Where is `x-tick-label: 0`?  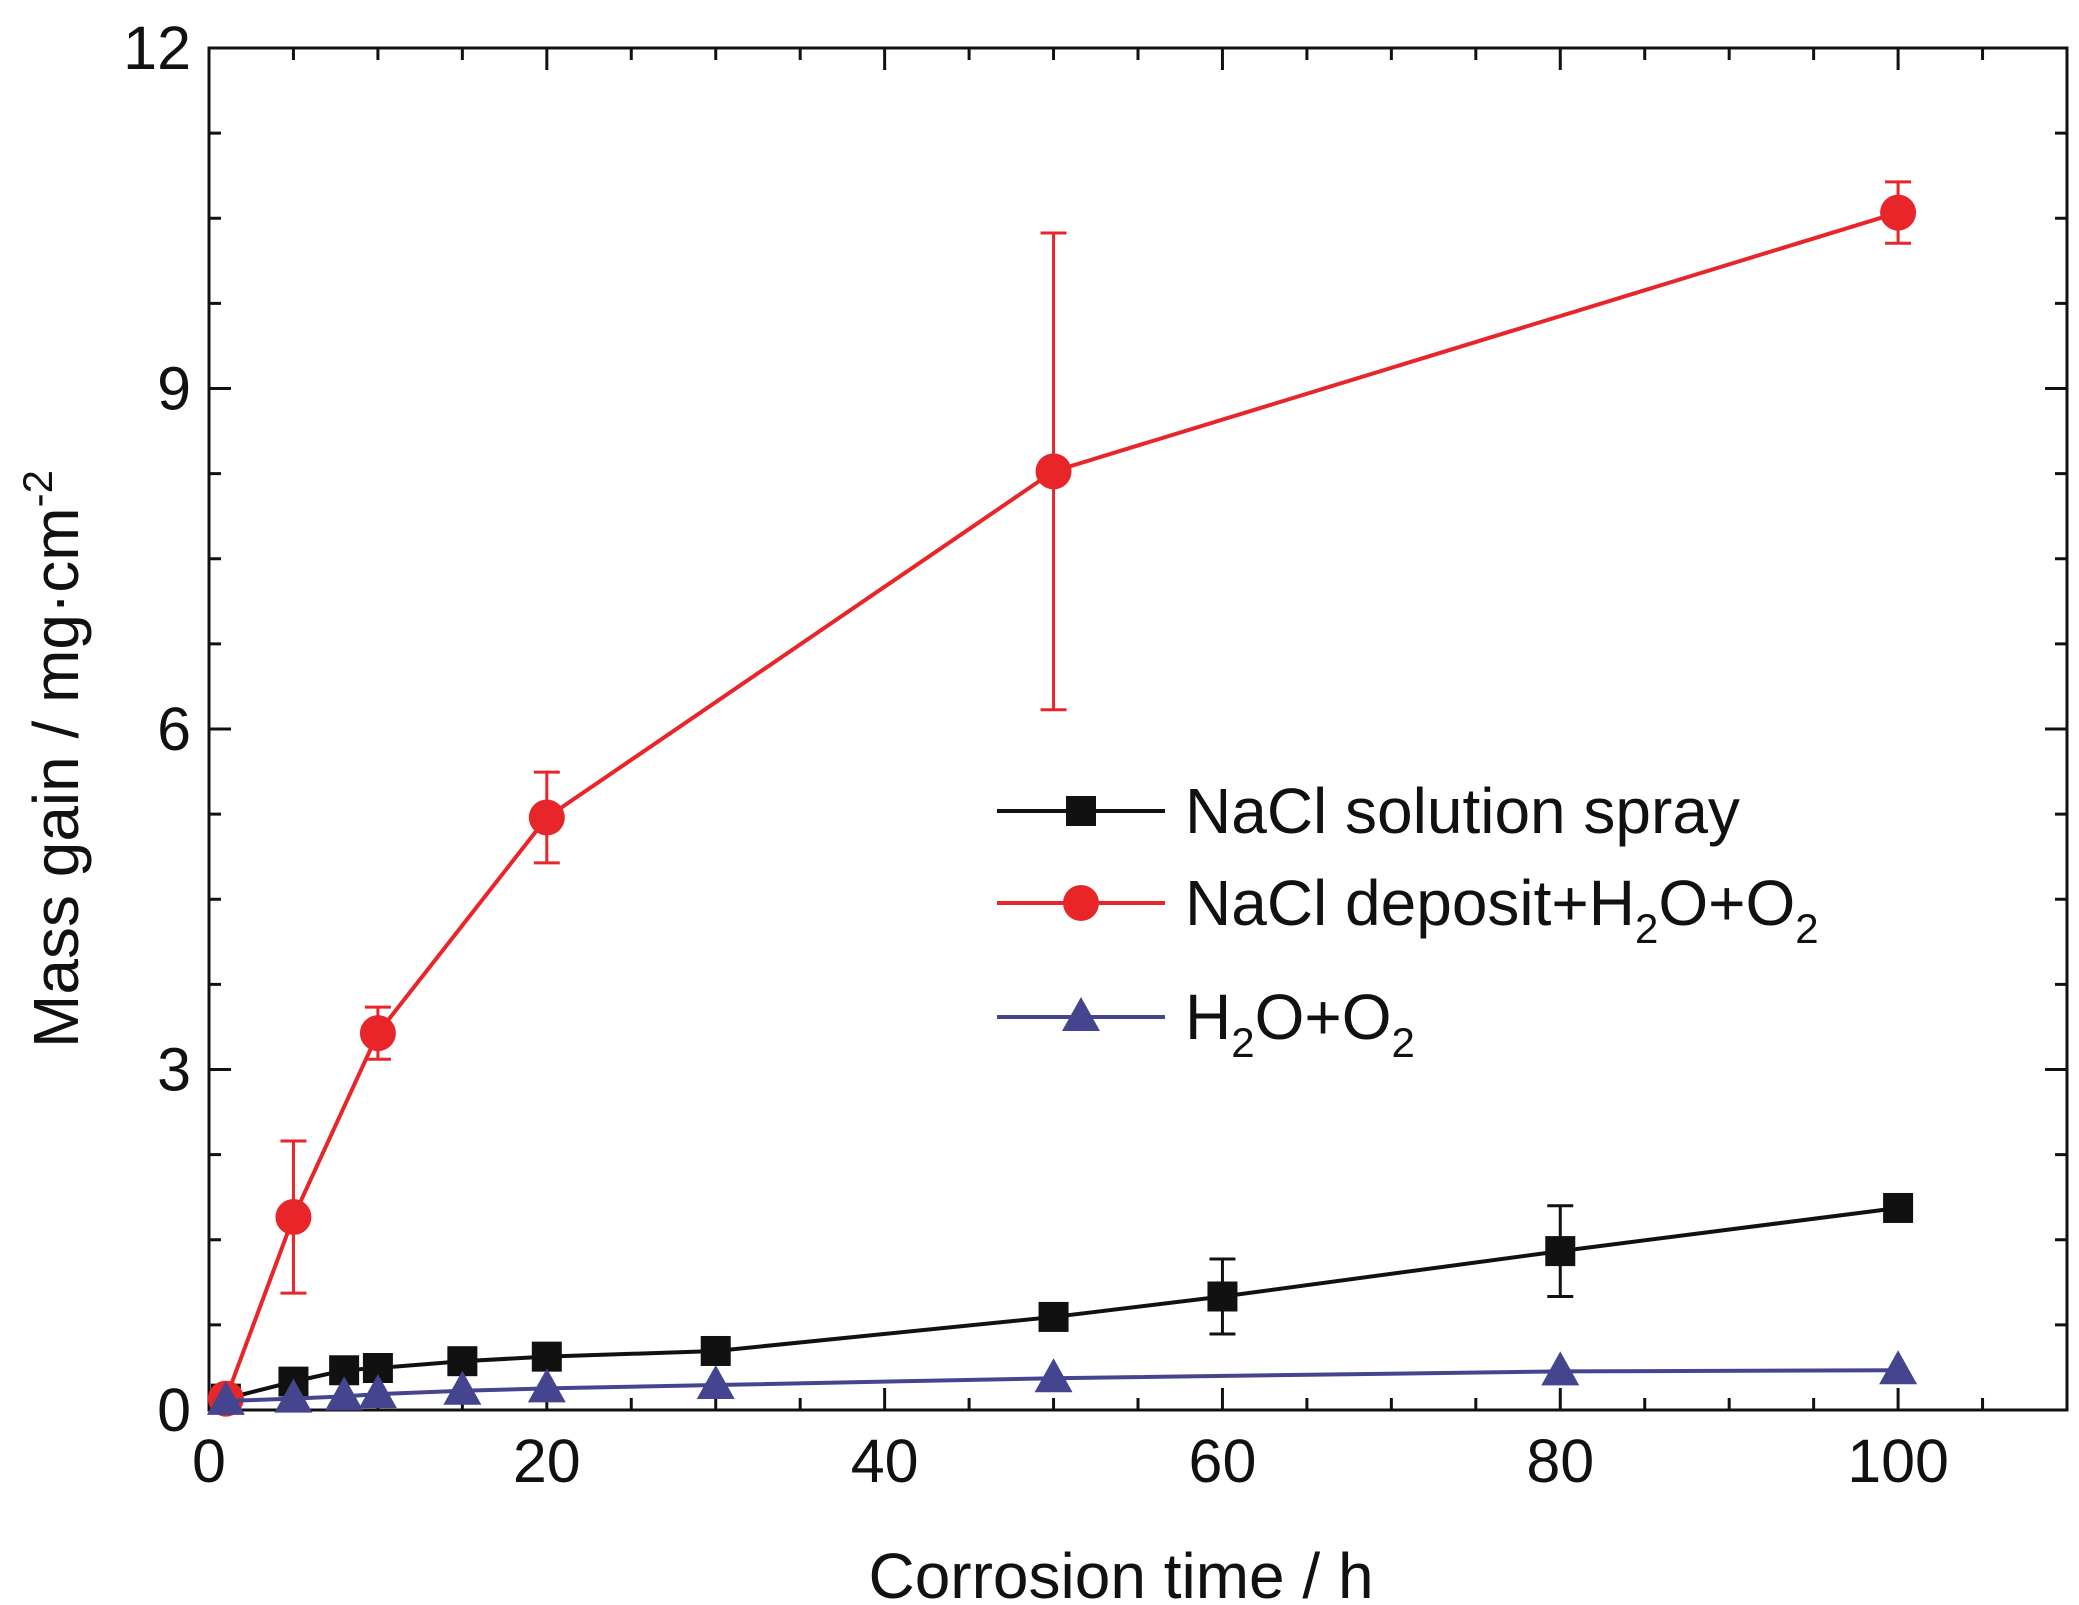
x-tick-label: 0 is located at coordinates (209, 1461).